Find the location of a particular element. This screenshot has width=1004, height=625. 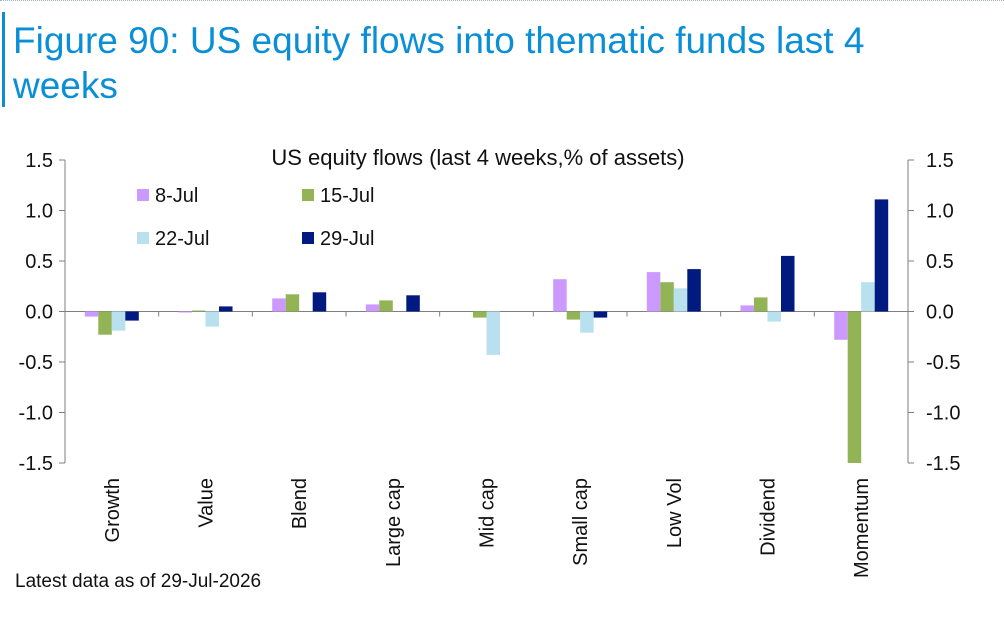

category-label: Large cap is located at coordinates (394, 522).